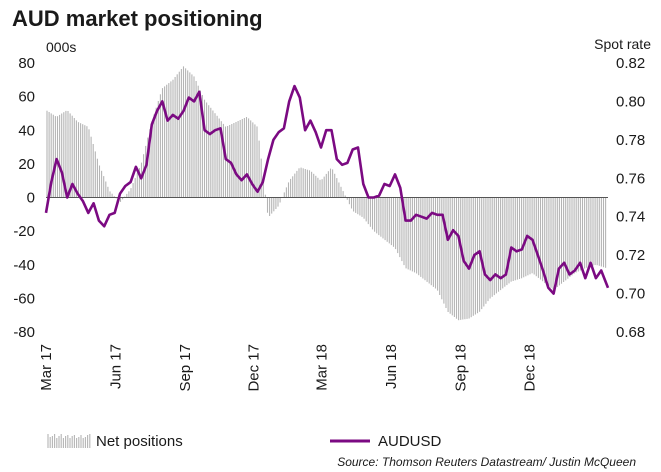 The image size is (661, 472). What do you see at coordinates (630, 217) in the screenshot?
I see `right-tick-label: 0.74` at bounding box center [630, 217].